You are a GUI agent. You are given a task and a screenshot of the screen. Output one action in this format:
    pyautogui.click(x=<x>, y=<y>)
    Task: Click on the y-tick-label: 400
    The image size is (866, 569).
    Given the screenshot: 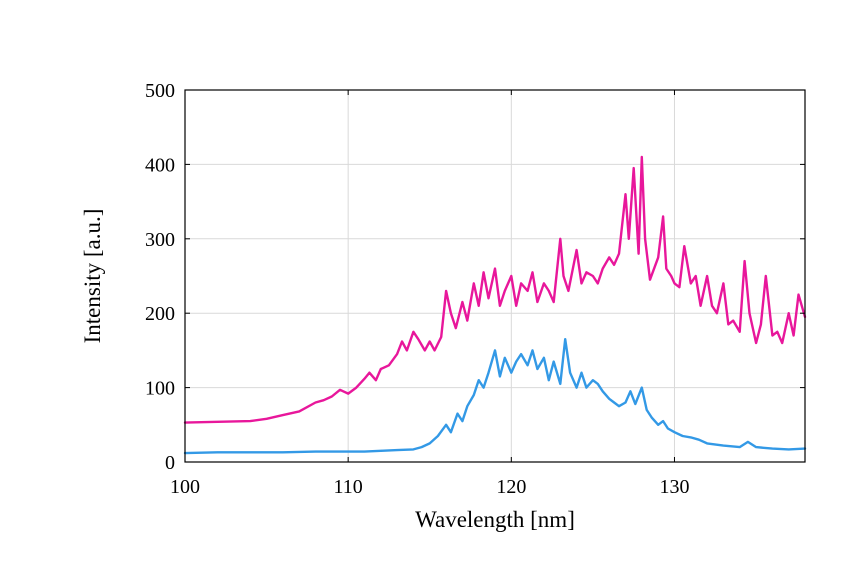 What is the action you would take?
    pyautogui.click(x=160, y=165)
    